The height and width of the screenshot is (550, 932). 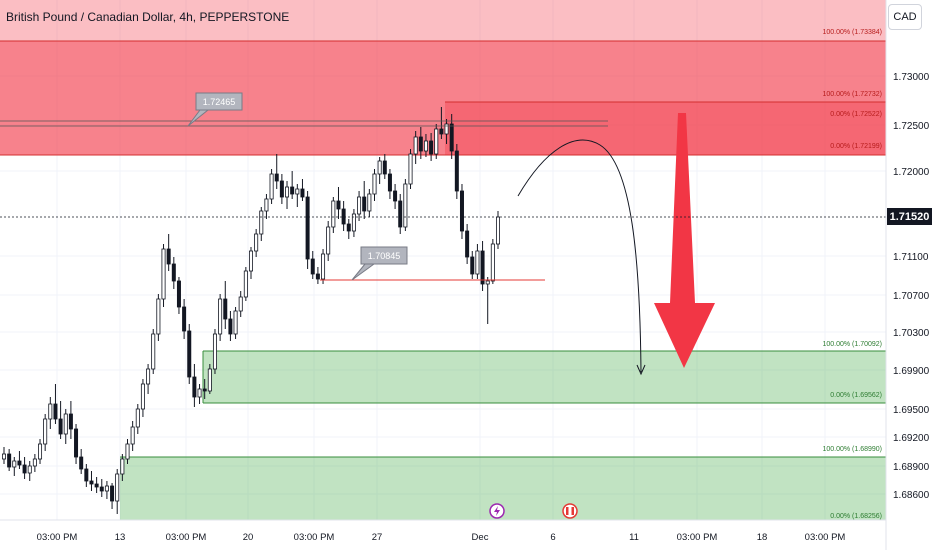 What do you see at coordinates (384, 256) in the screenshot?
I see `callout-label: 1.70845` at bounding box center [384, 256].